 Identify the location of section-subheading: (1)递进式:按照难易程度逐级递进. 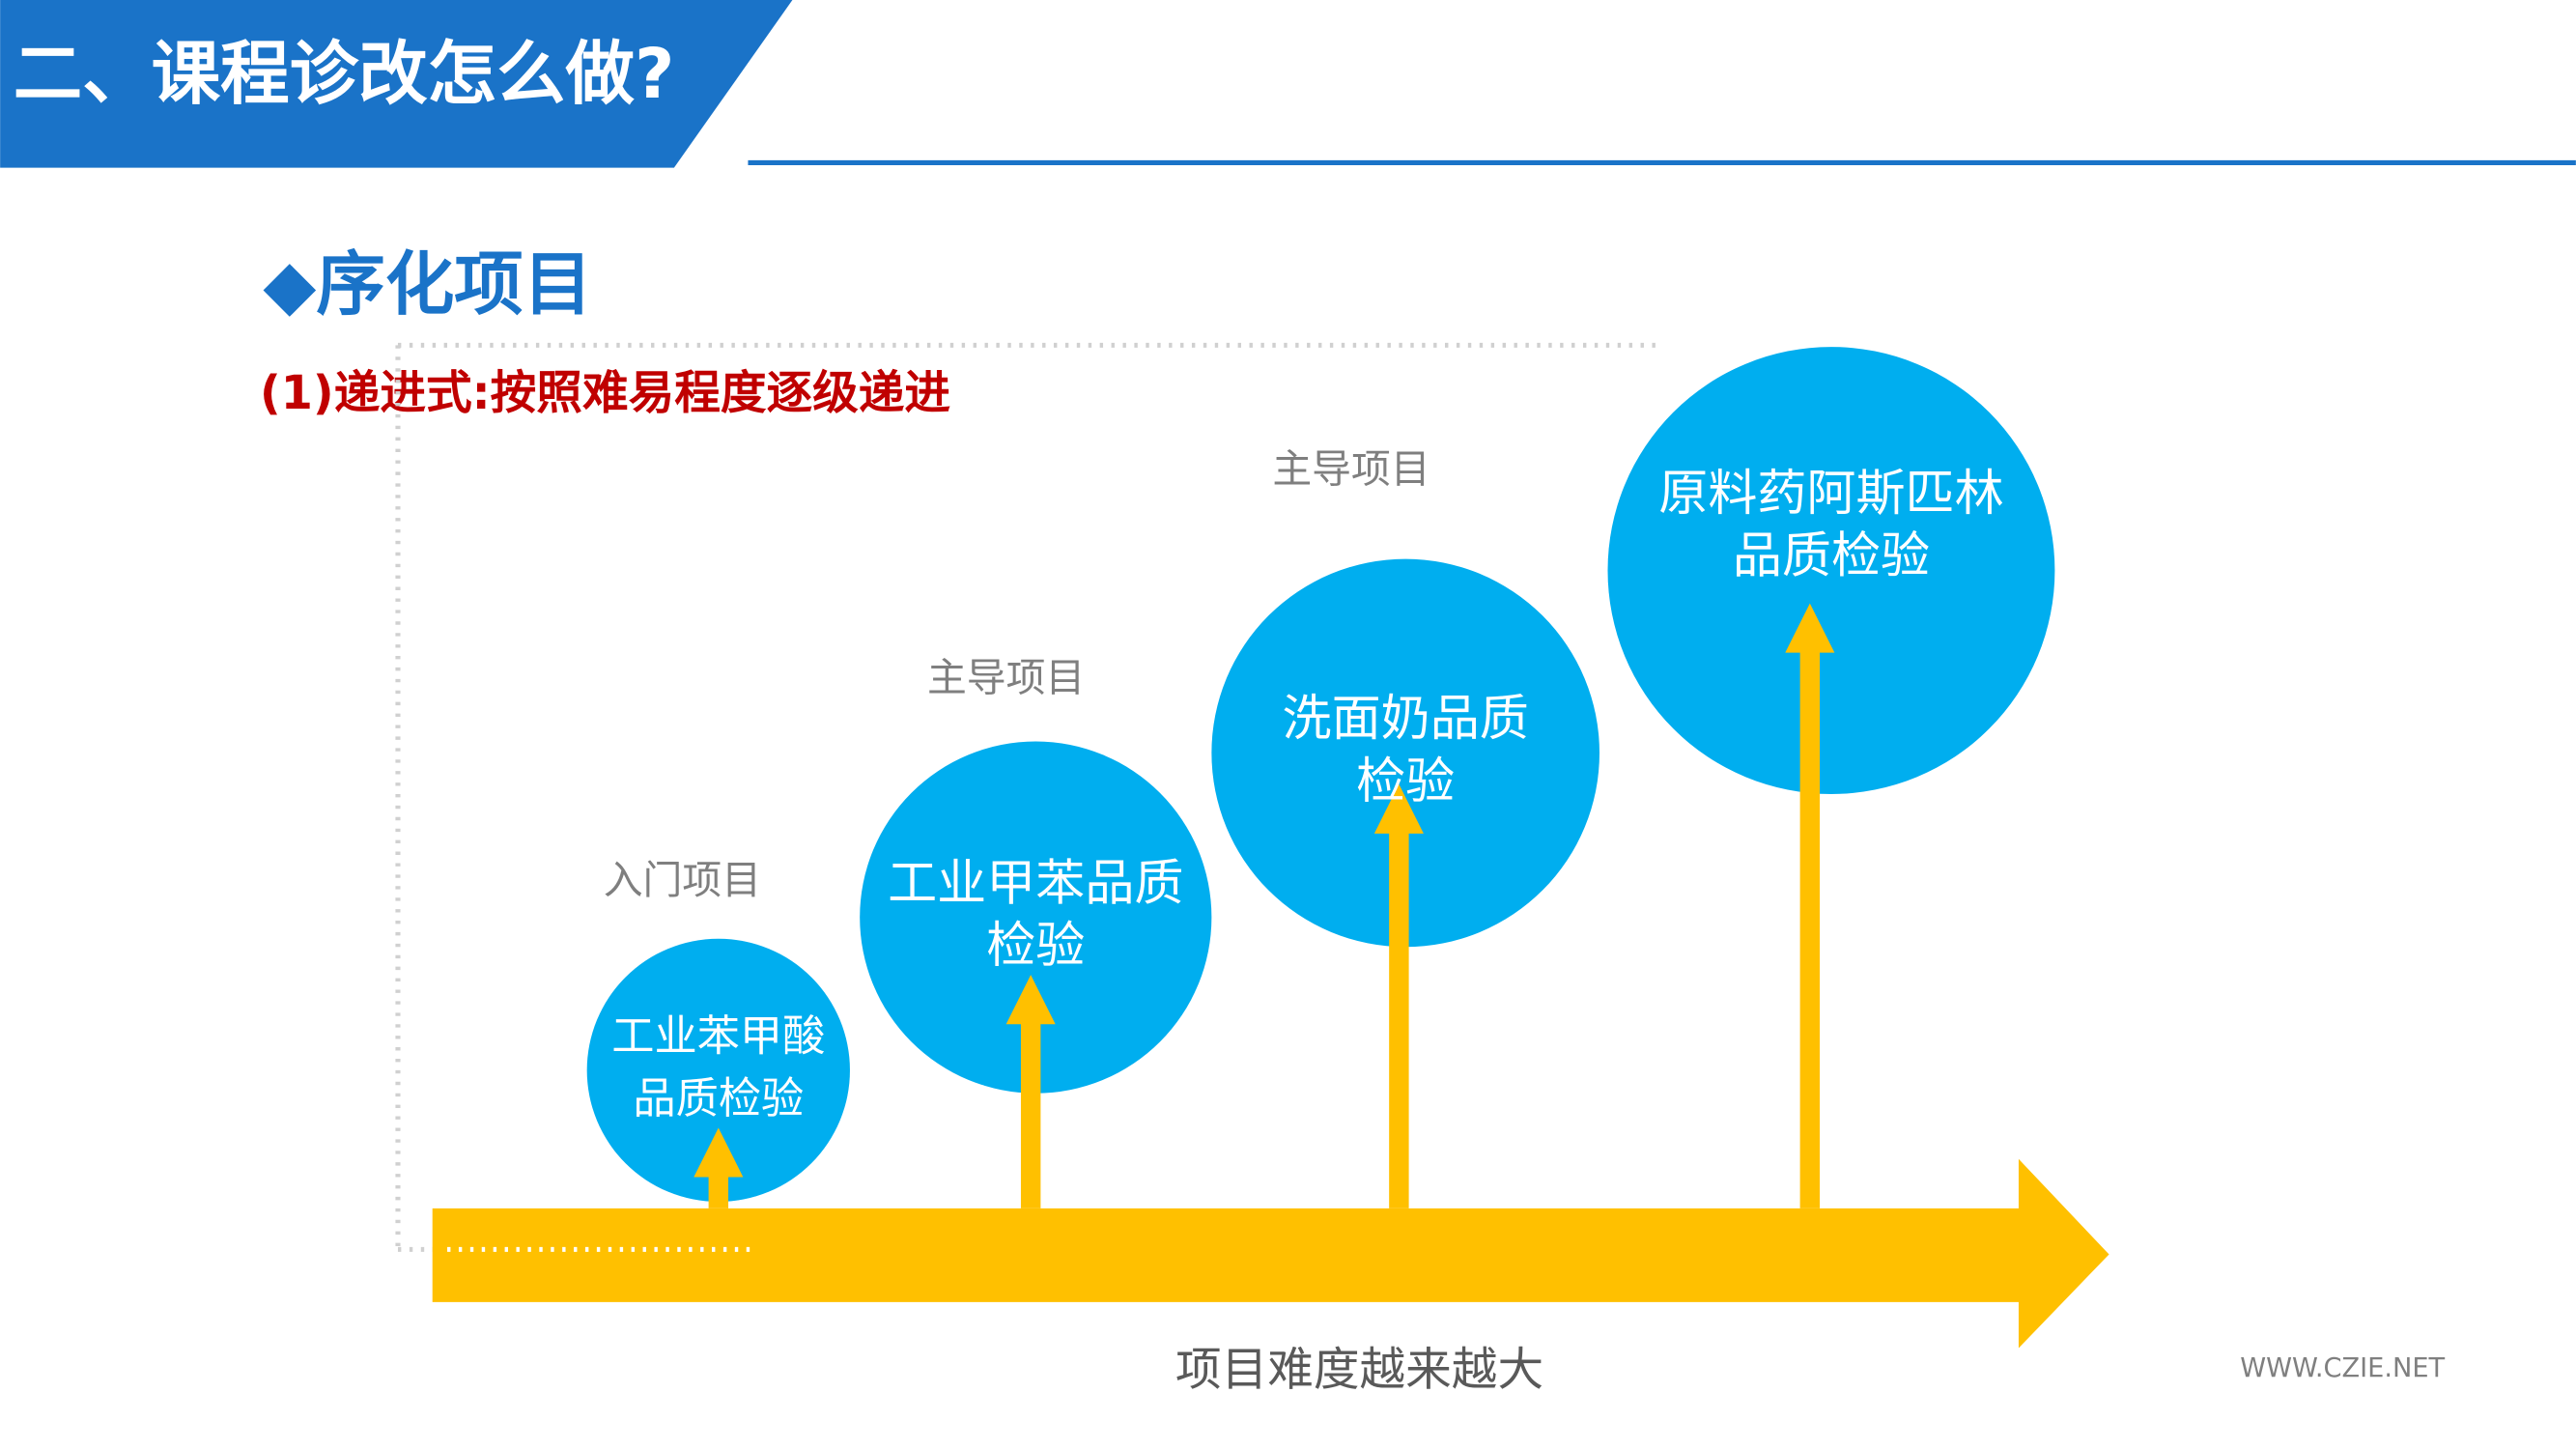
(605, 394).